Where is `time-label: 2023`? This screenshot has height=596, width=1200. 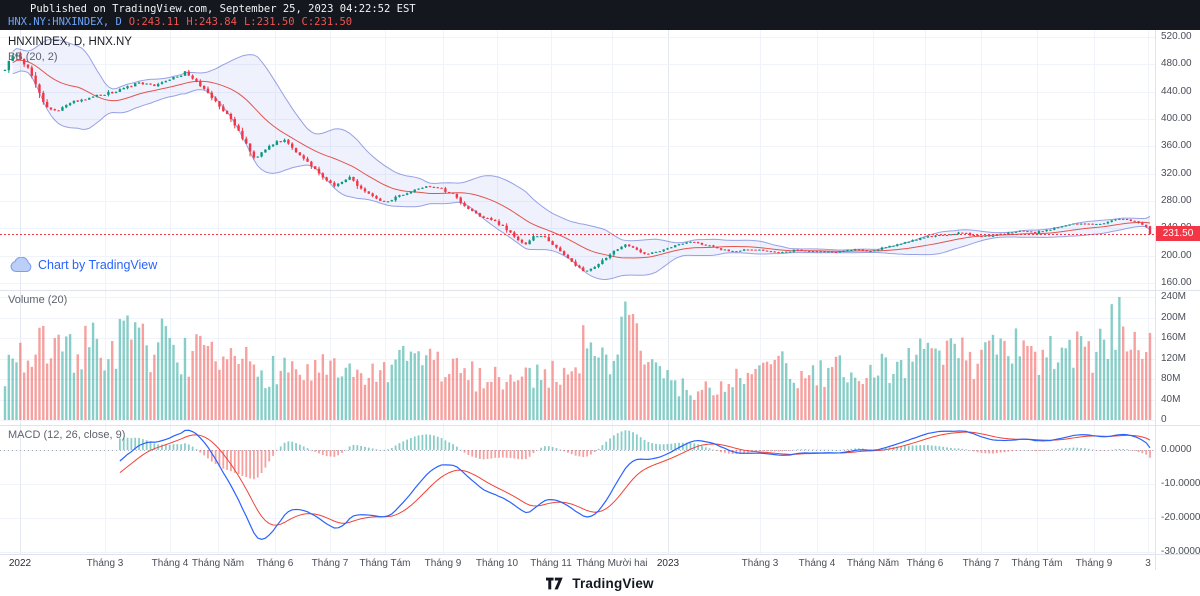 time-label: 2023 is located at coordinates (668, 563).